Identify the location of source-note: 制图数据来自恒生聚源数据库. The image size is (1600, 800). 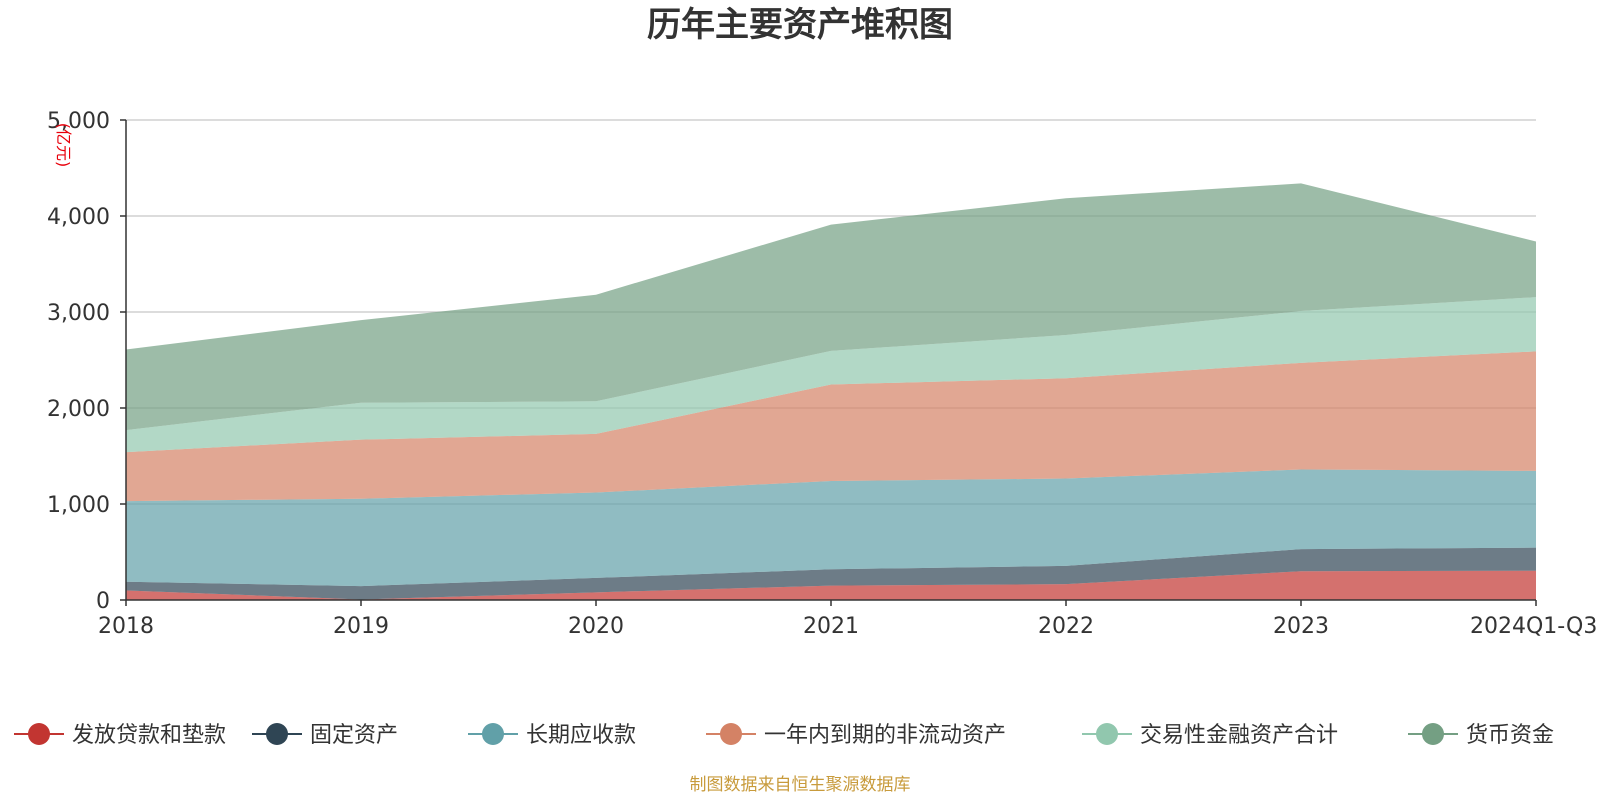
(800, 785).